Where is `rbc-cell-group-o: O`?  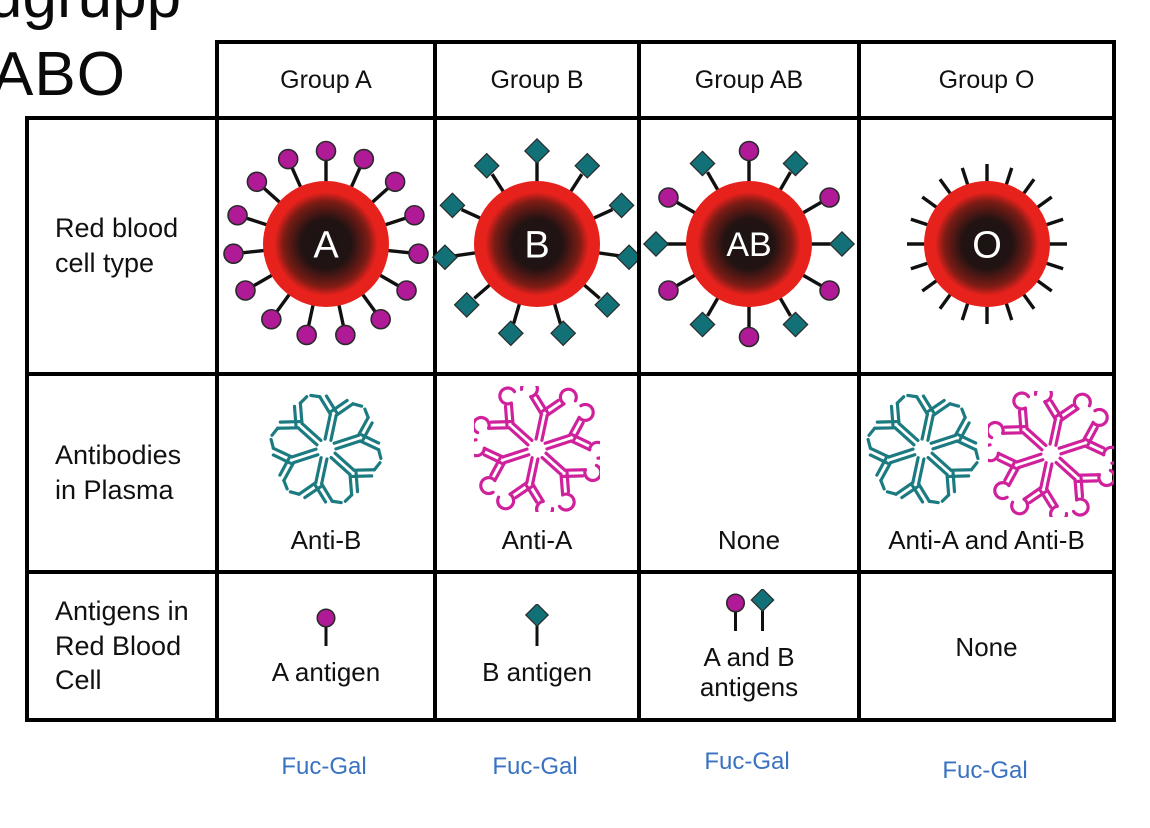
rbc-cell-group-o: O is located at coordinates (986, 246).